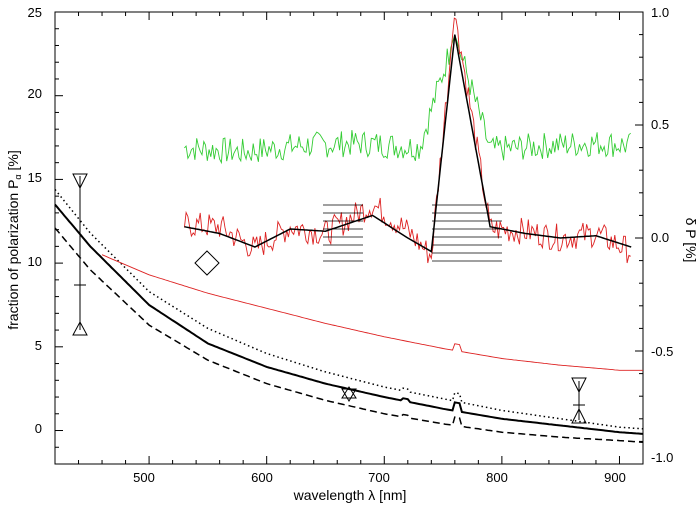 The image size is (700, 505). Describe the element at coordinates (579, 415) in the screenshot. I see `error-bar-right-bottom-triangle` at that location.